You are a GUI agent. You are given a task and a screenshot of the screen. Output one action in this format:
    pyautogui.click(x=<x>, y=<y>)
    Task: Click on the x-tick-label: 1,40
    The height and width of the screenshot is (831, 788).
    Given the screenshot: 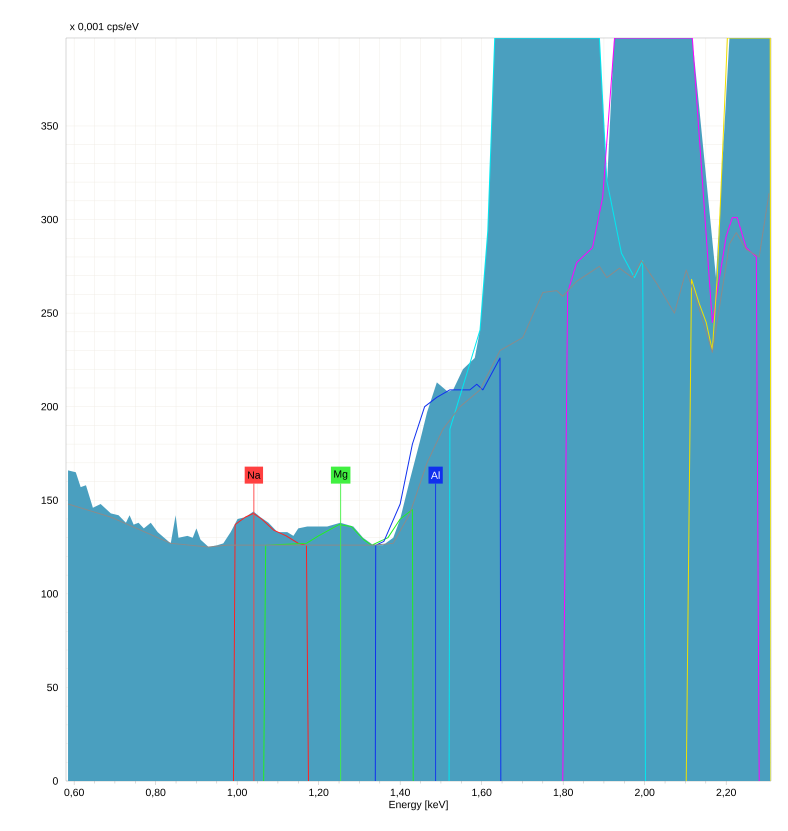 What is the action you would take?
    pyautogui.click(x=400, y=793)
    